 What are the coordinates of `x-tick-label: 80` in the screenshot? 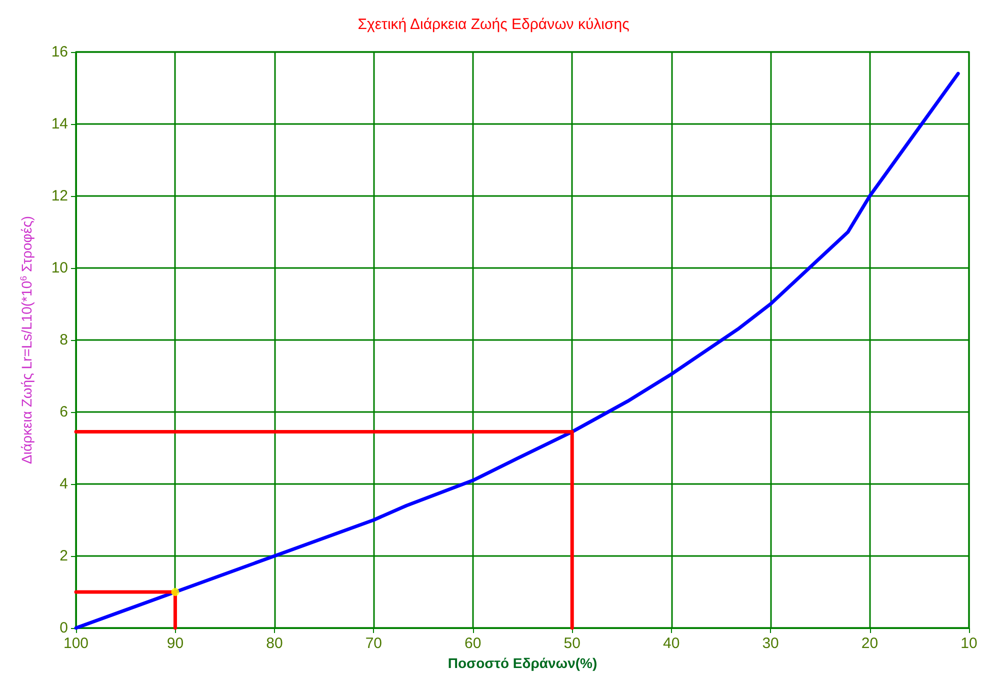 It's located at (274, 643).